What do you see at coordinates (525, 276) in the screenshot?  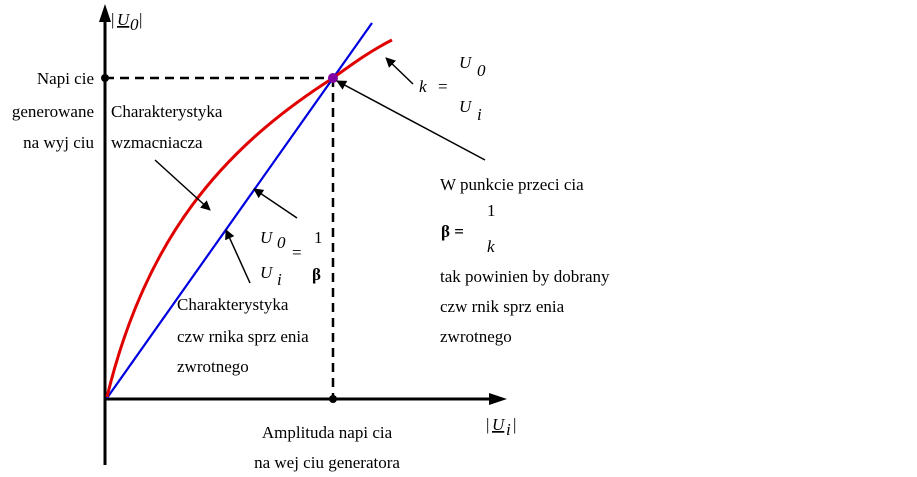 I see `intersection-label-line2: tak powinien by dobrany` at bounding box center [525, 276].